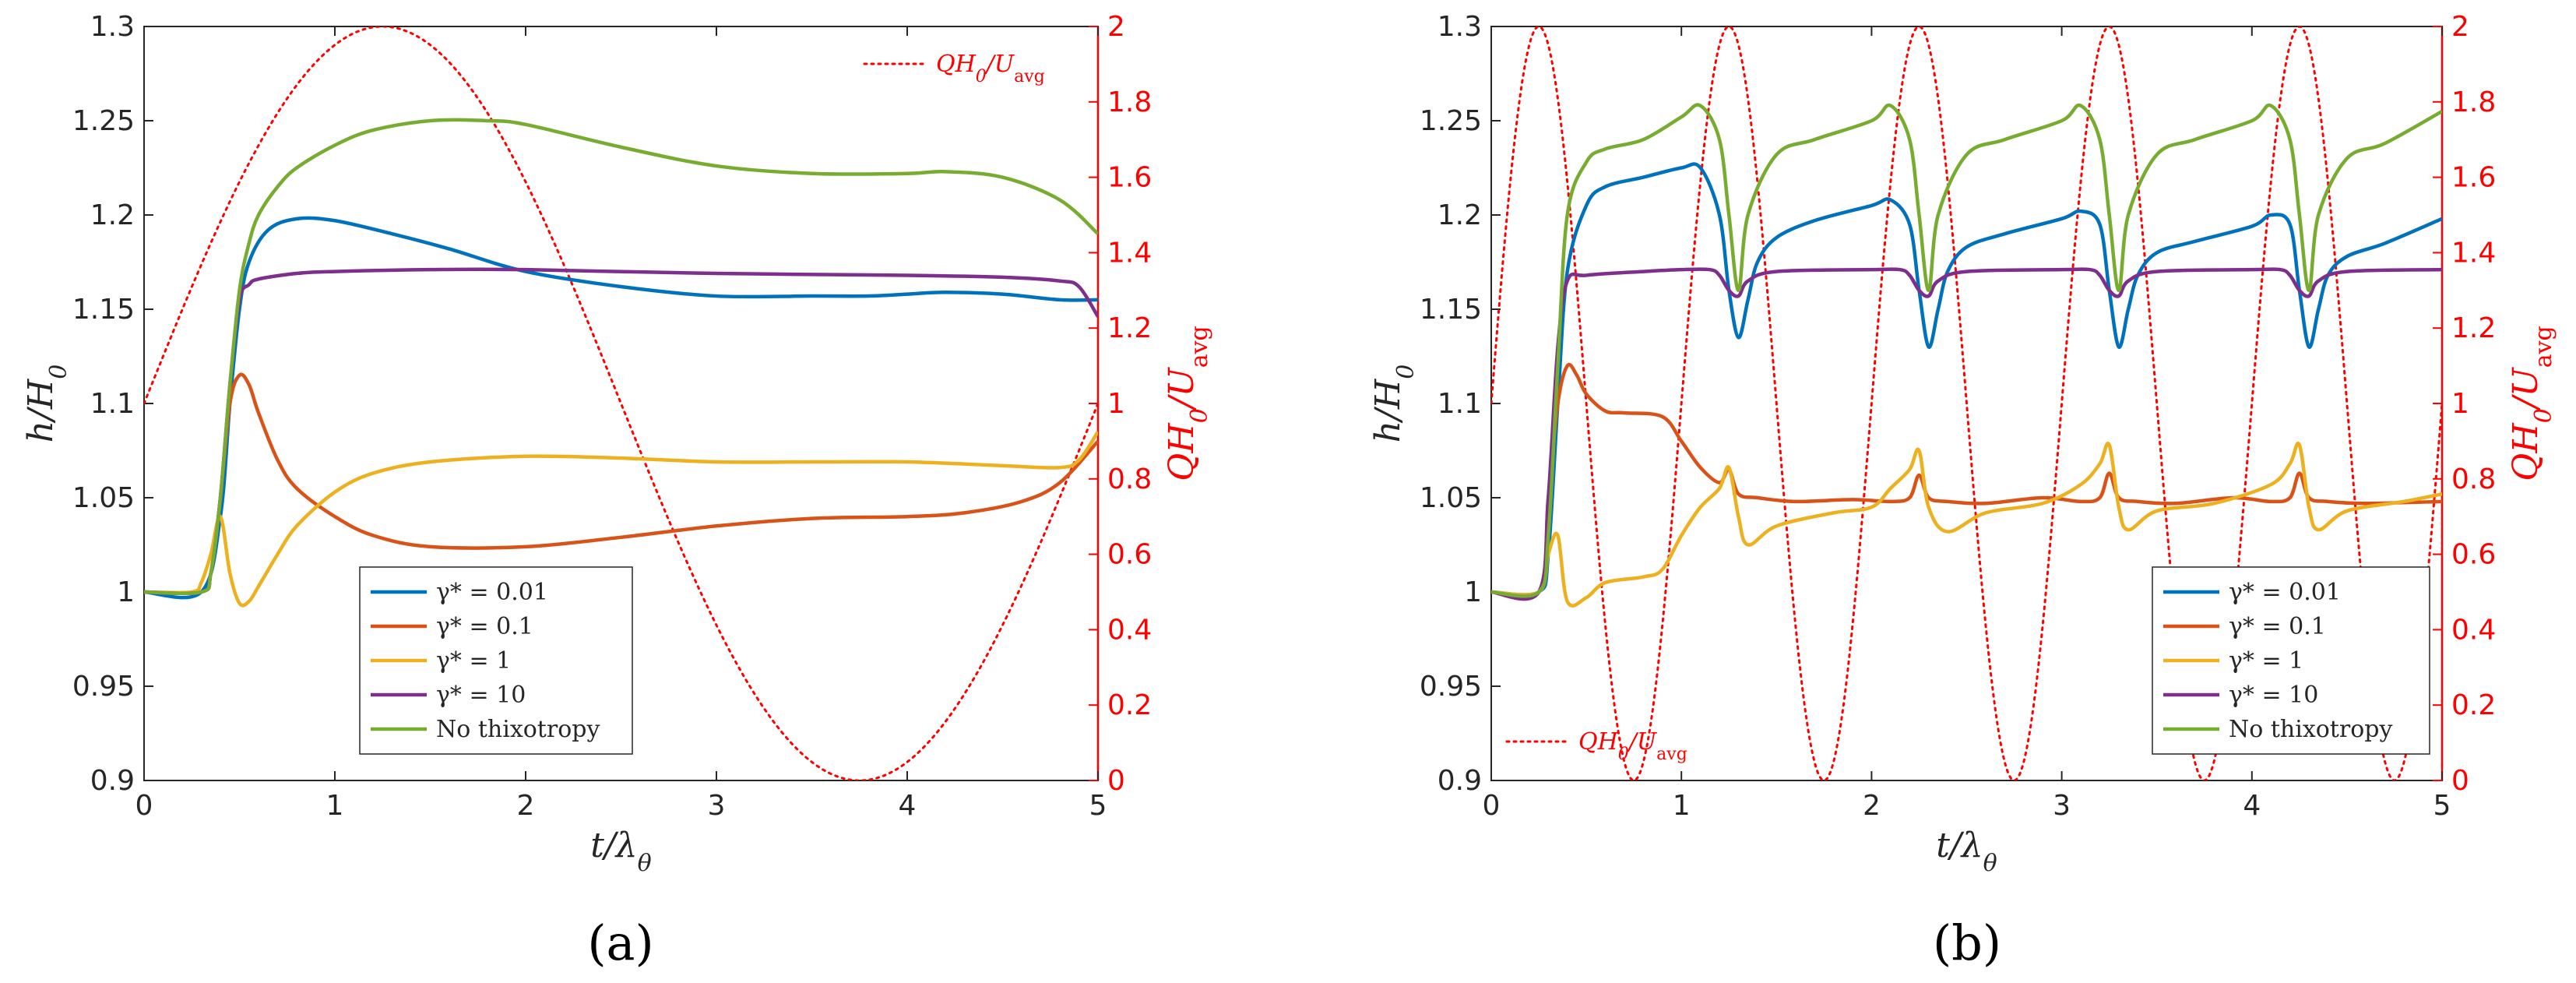 The width and height of the screenshot is (2576, 983). Describe the element at coordinates (1967, 942) in the screenshot. I see `panel-label: (b)` at that location.